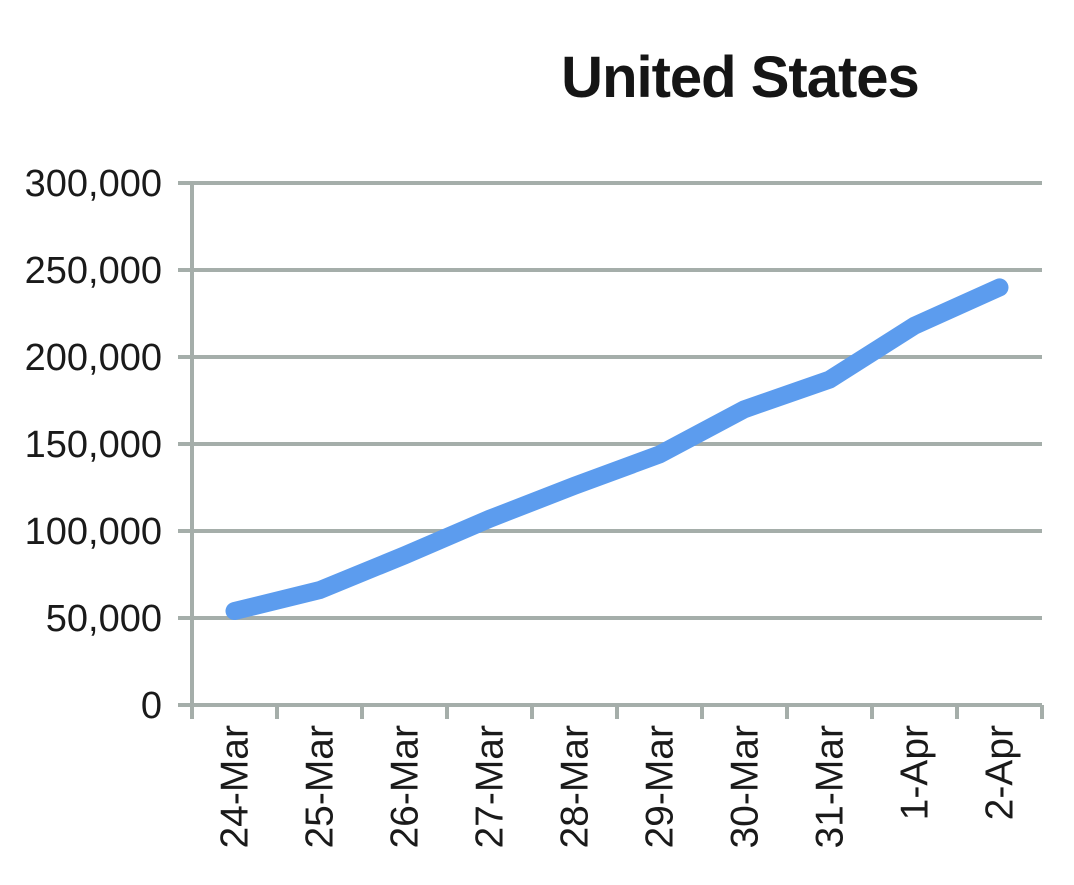  What do you see at coordinates (830, 787) in the screenshot?
I see `x-axis-tick-label: 31-Mar` at bounding box center [830, 787].